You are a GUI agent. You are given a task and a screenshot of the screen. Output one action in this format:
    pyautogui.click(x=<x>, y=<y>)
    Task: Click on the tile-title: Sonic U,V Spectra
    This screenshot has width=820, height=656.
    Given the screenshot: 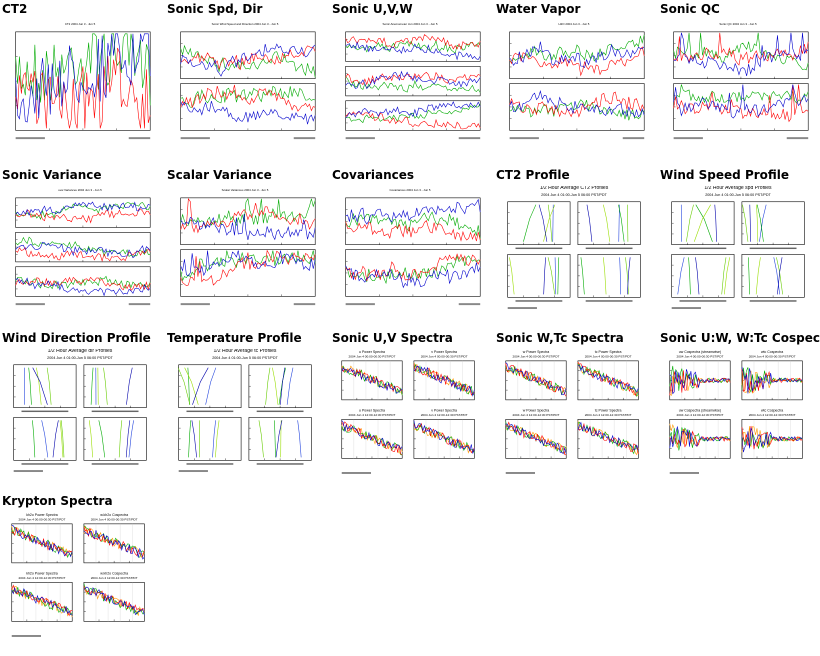 What is the action you would take?
    pyautogui.click(x=392, y=338)
    